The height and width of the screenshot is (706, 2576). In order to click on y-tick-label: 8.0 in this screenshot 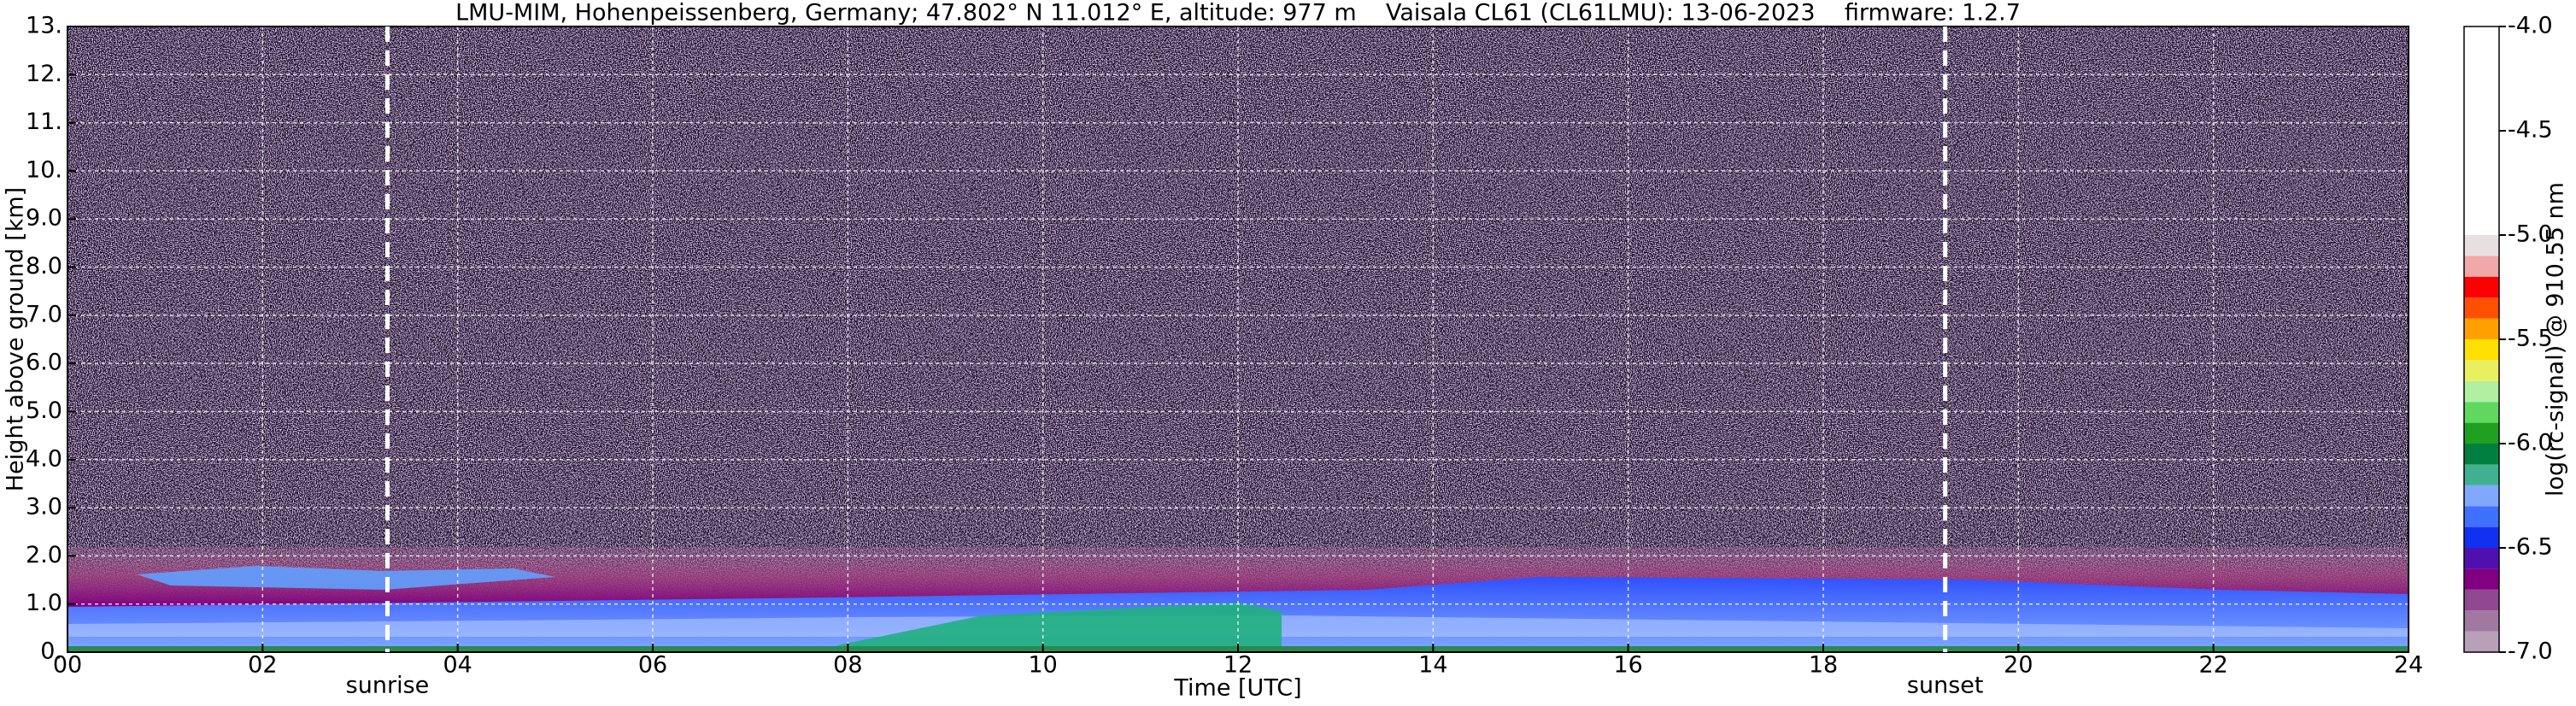, I will do `click(44, 266)`.